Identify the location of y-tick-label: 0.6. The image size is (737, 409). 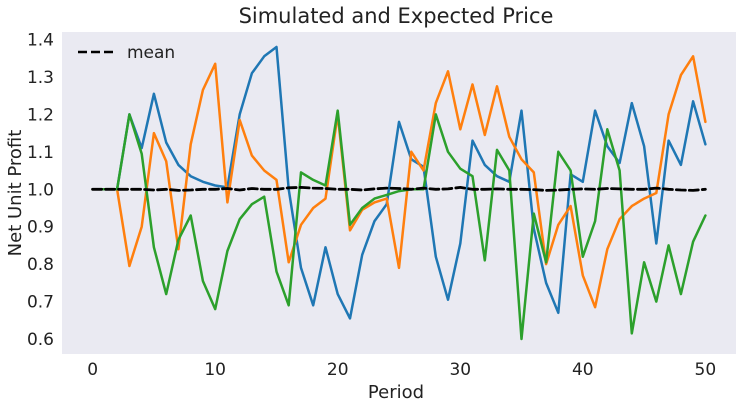
(40, 340).